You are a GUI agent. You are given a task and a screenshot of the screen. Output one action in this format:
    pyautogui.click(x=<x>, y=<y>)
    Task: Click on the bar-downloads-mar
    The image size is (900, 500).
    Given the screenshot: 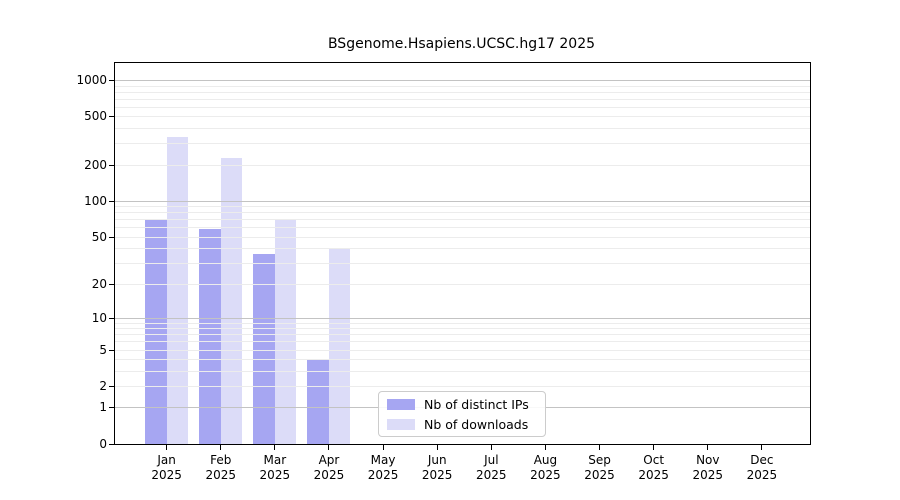 What is the action you would take?
    pyautogui.click(x=285, y=331)
    